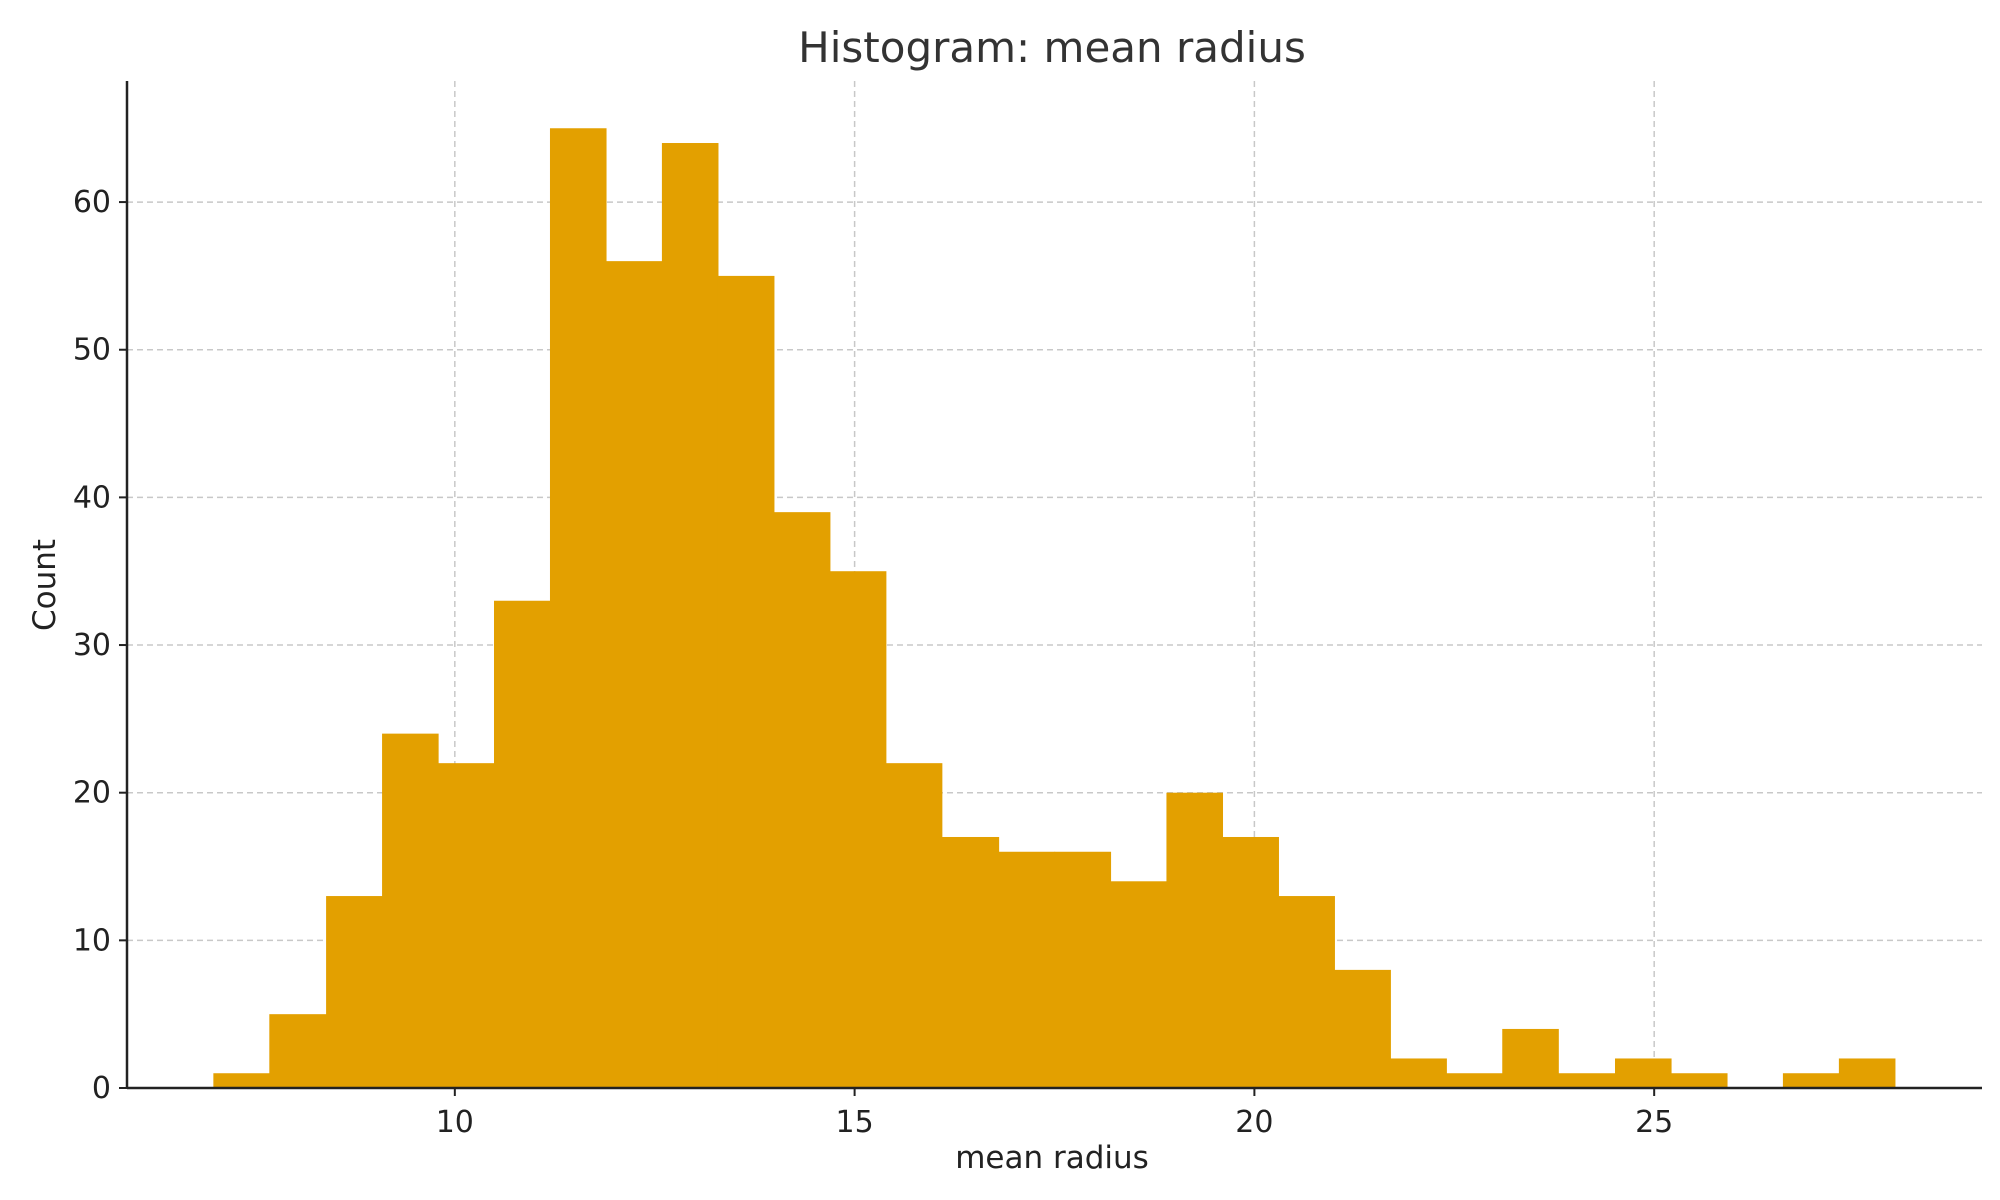  Describe the element at coordinates (1052, 1158) in the screenshot. I see `x-axis-label: mean radius` at that location.